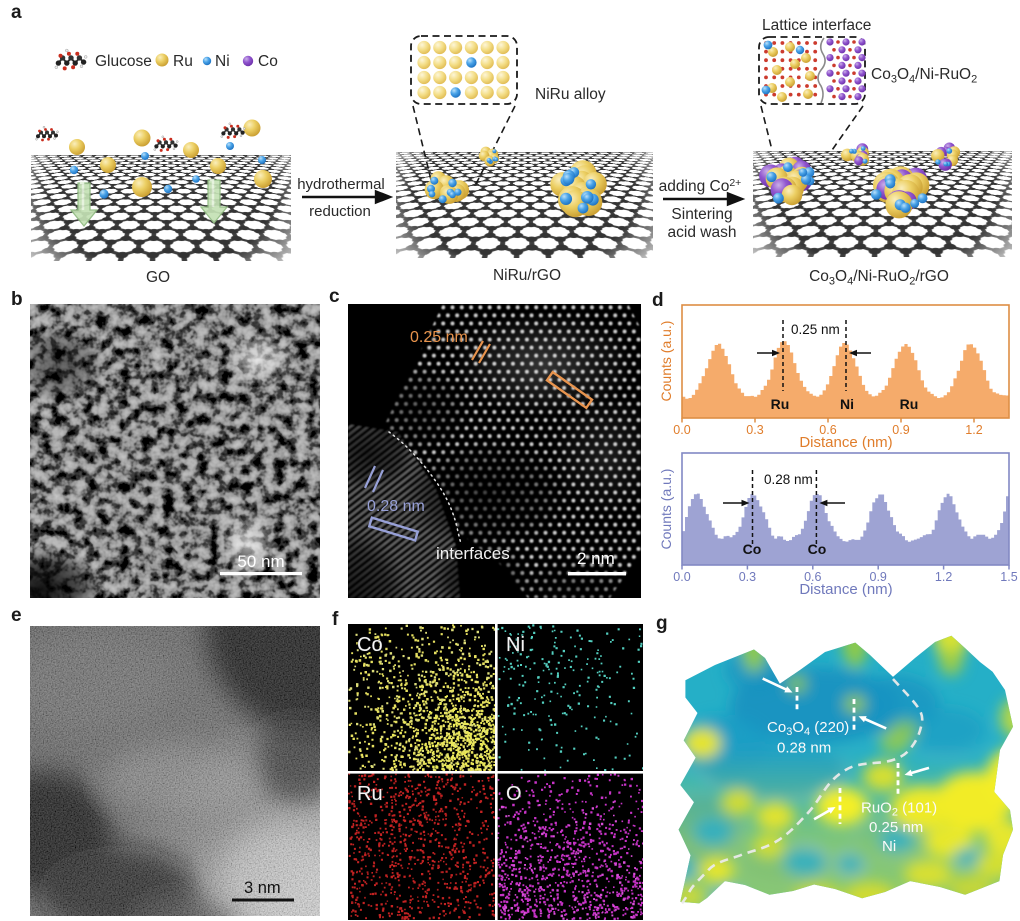 The image size is (1020, 921). Describe the element at coordinates (341, 184) in the screenshot. I see `svg-text: hydrothermal` at that location.